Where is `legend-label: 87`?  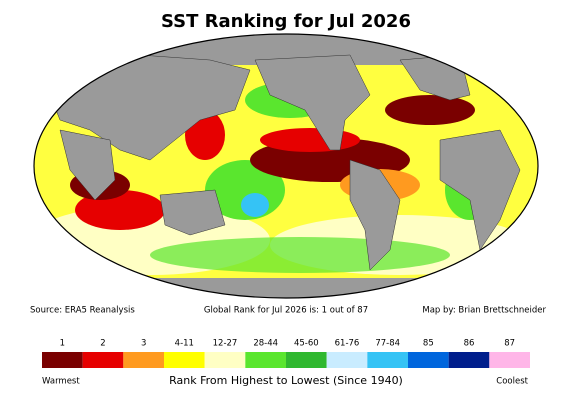
legend-label: 87 is located at coordinates (509, 344).